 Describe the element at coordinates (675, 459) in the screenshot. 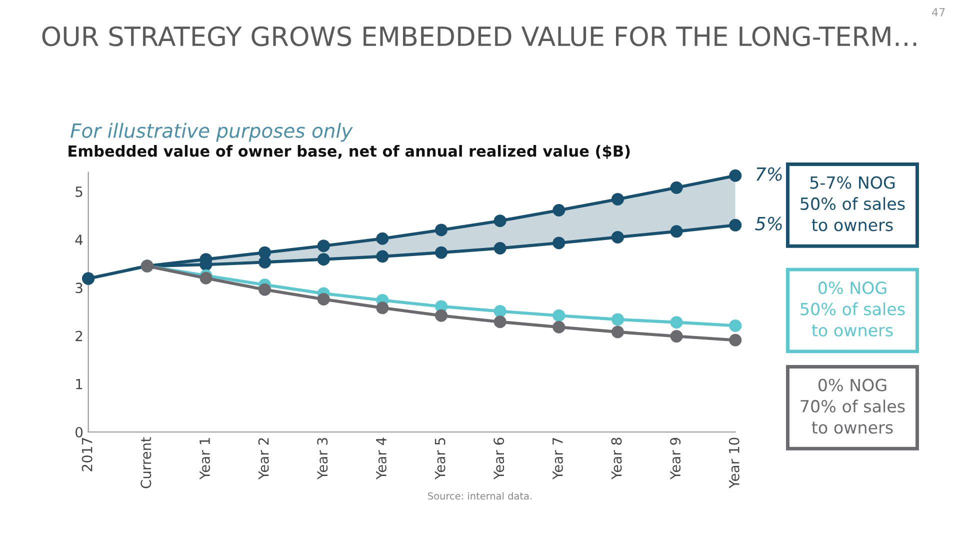

I see `x-tick-label: Year 9` at that location.